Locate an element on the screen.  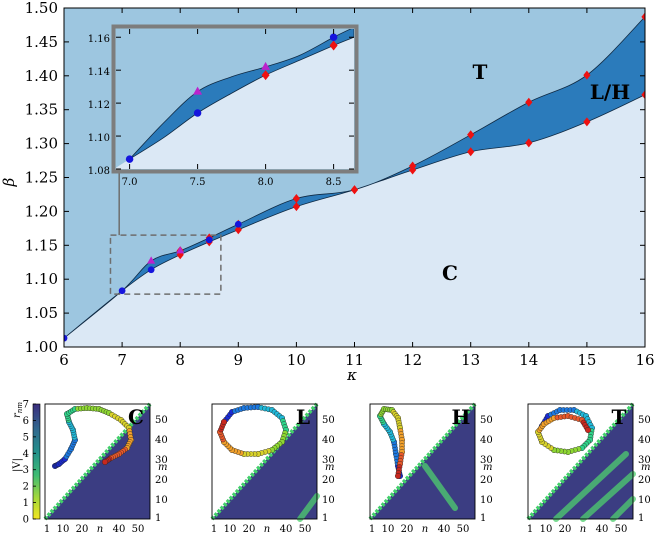
y-tick-label: 1.20 is located at coordinates (41, 211).